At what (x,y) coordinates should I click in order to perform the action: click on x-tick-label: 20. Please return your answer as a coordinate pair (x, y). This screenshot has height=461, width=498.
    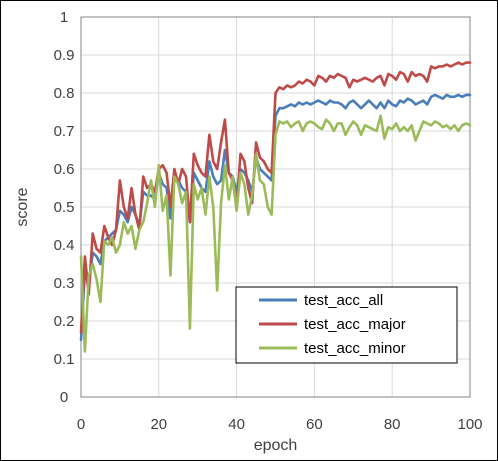
    Looking at the image, I should click on (158, 424).